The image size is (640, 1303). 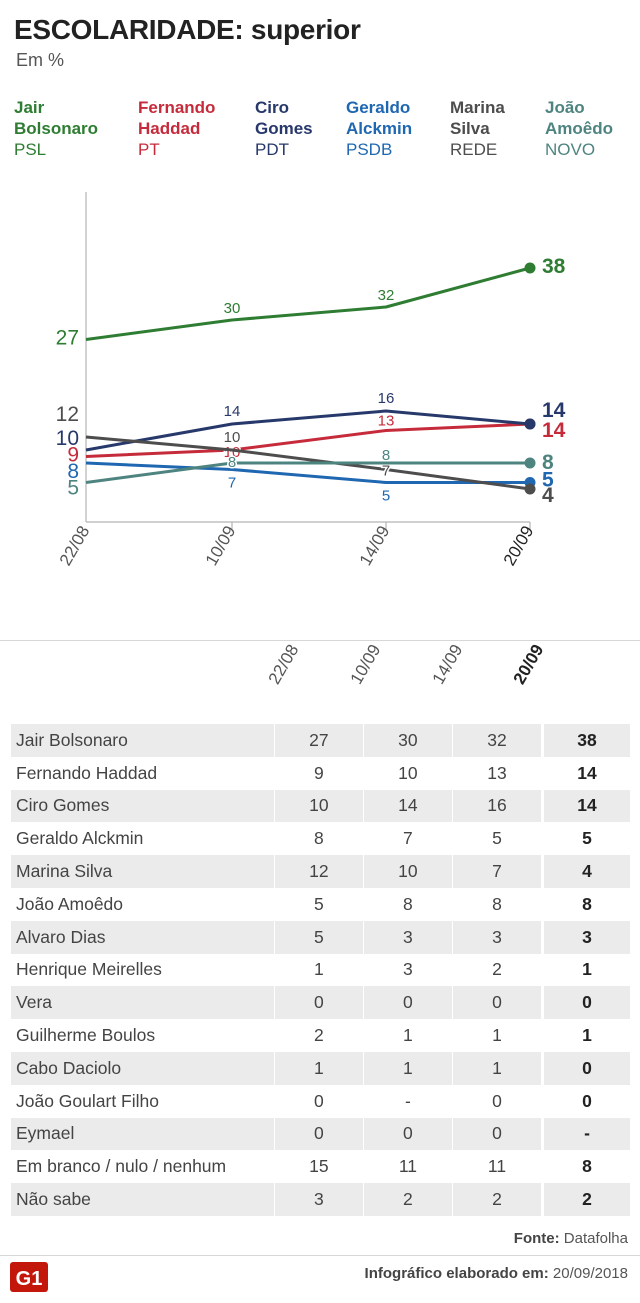 What do you see at coordinates (73, 471) in the screenshot?
I see `data-label-start: 8` at bounding box center [73, 471].